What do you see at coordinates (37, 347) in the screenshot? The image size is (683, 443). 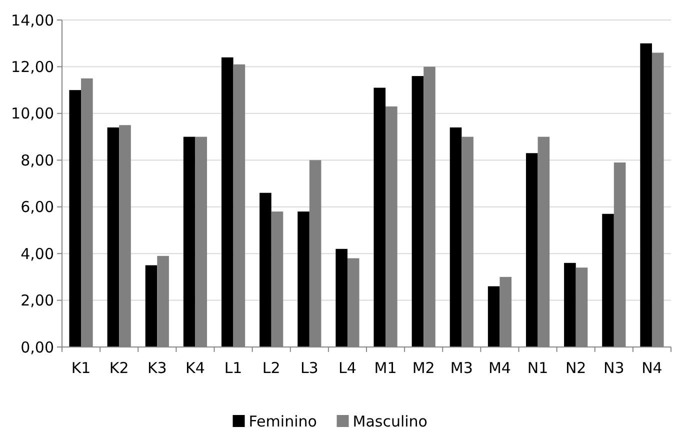 I see `y-tick-label: 0,00` at bounding box center [37, 347].